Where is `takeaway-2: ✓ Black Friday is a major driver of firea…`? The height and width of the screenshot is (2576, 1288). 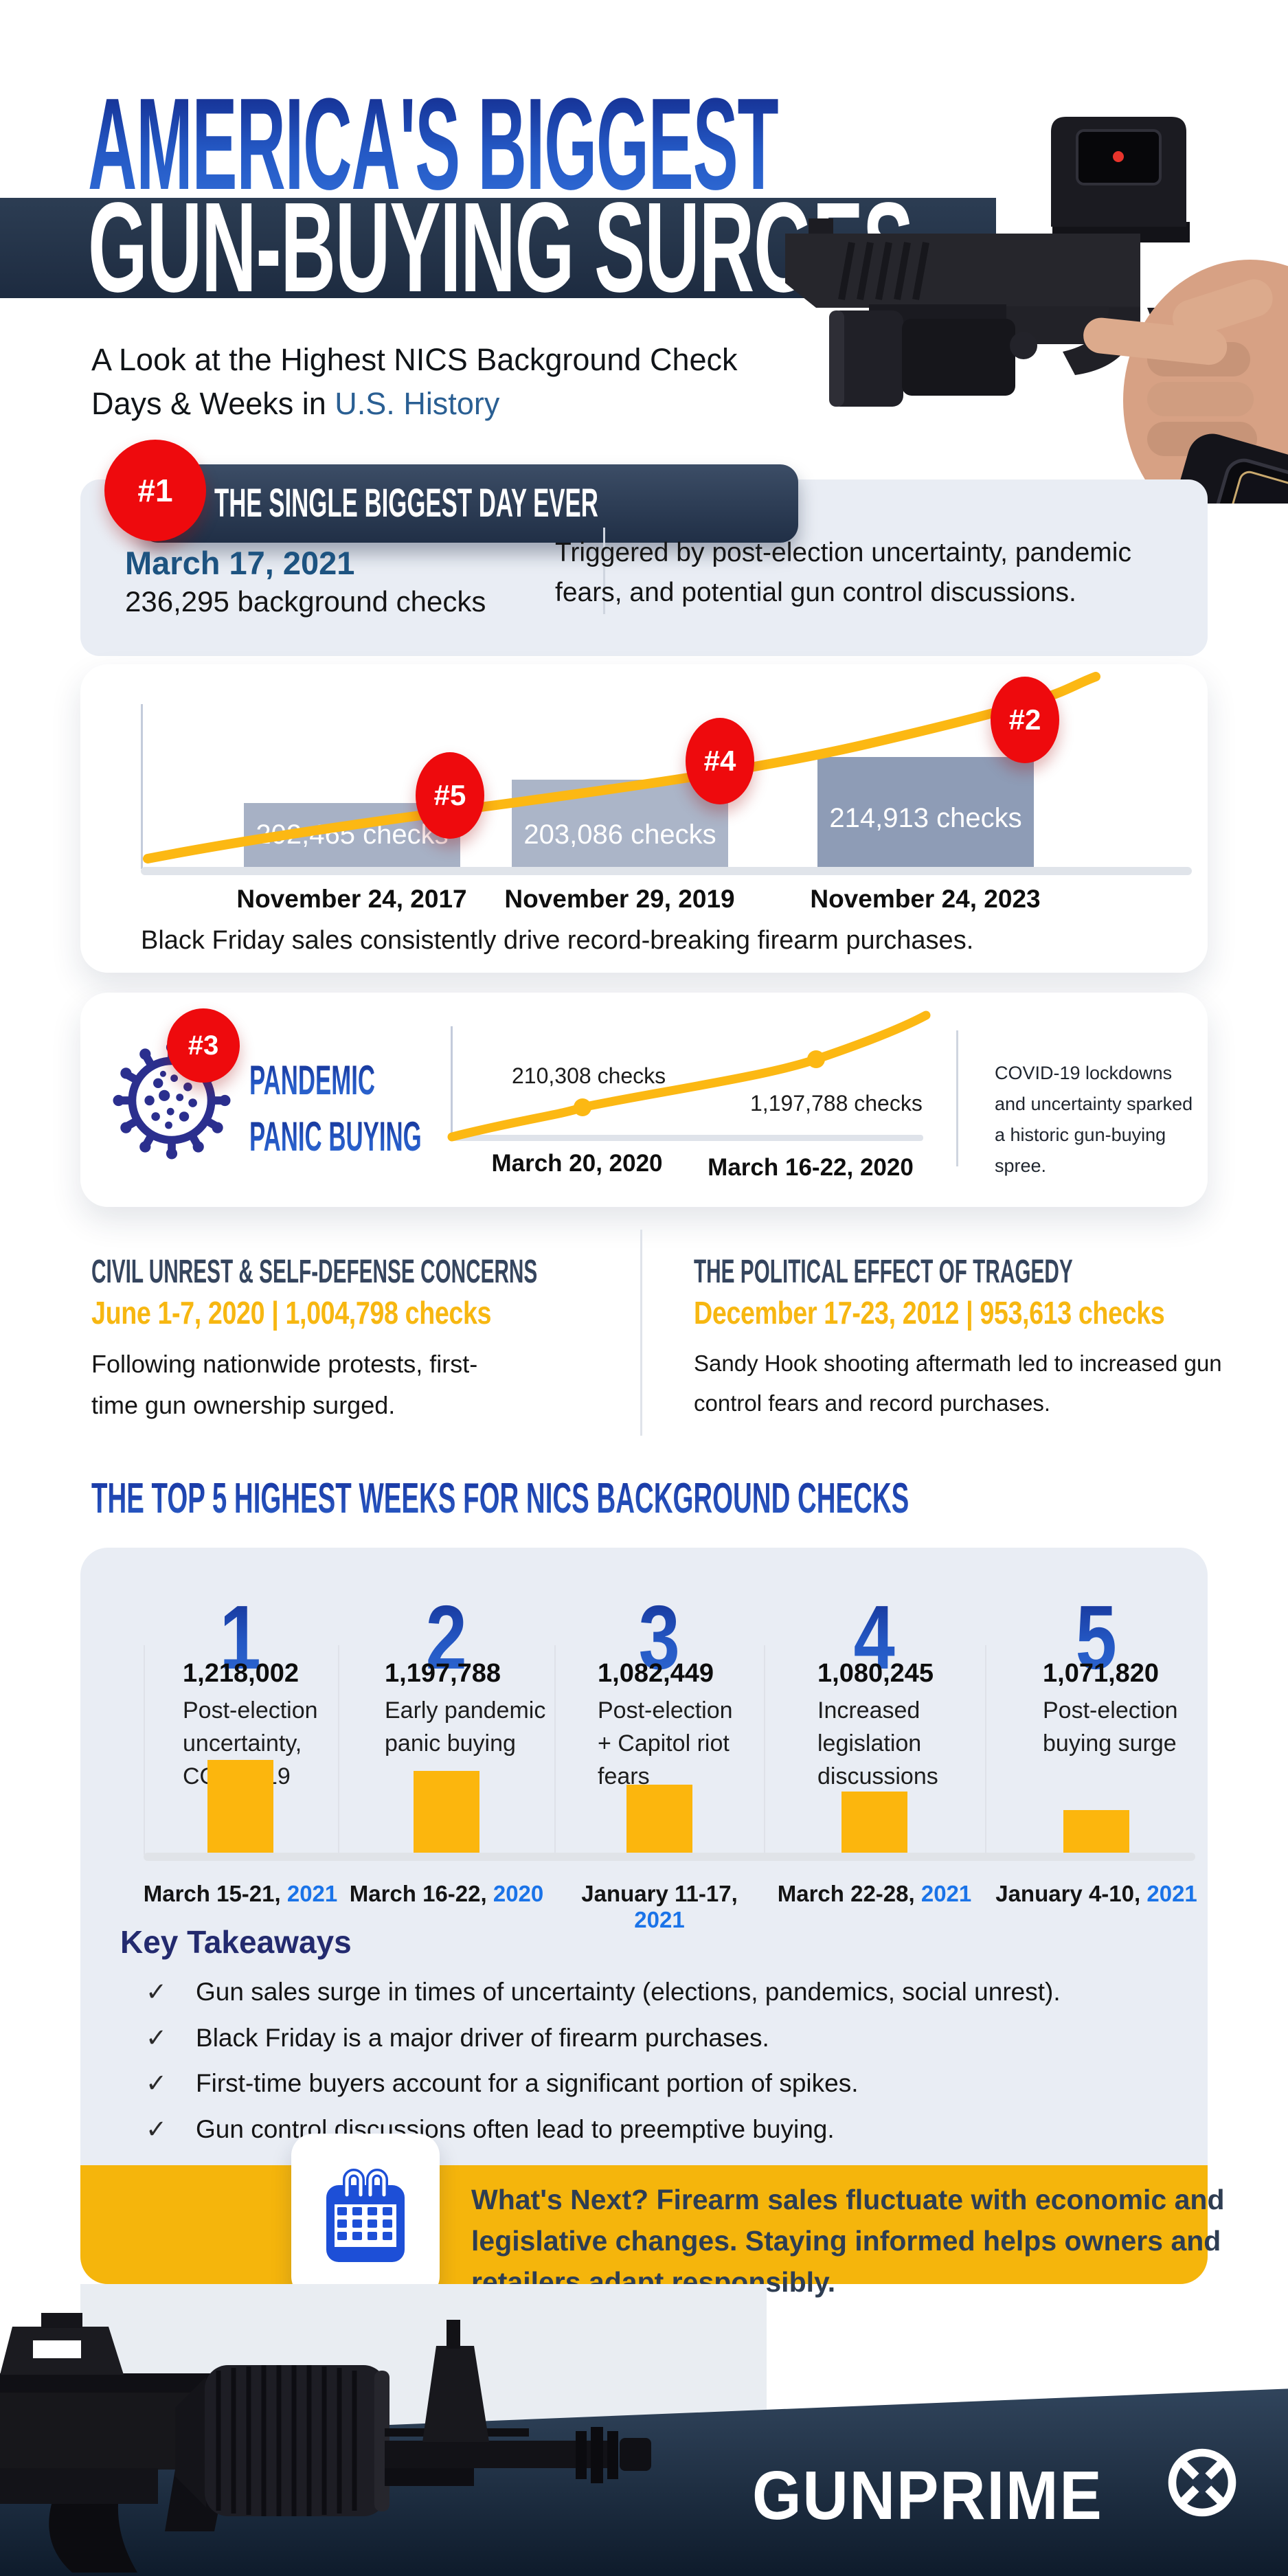 takeaway-2: ✓ Black Friday is a major driver of firea… is located at coordinates (457, 2038).